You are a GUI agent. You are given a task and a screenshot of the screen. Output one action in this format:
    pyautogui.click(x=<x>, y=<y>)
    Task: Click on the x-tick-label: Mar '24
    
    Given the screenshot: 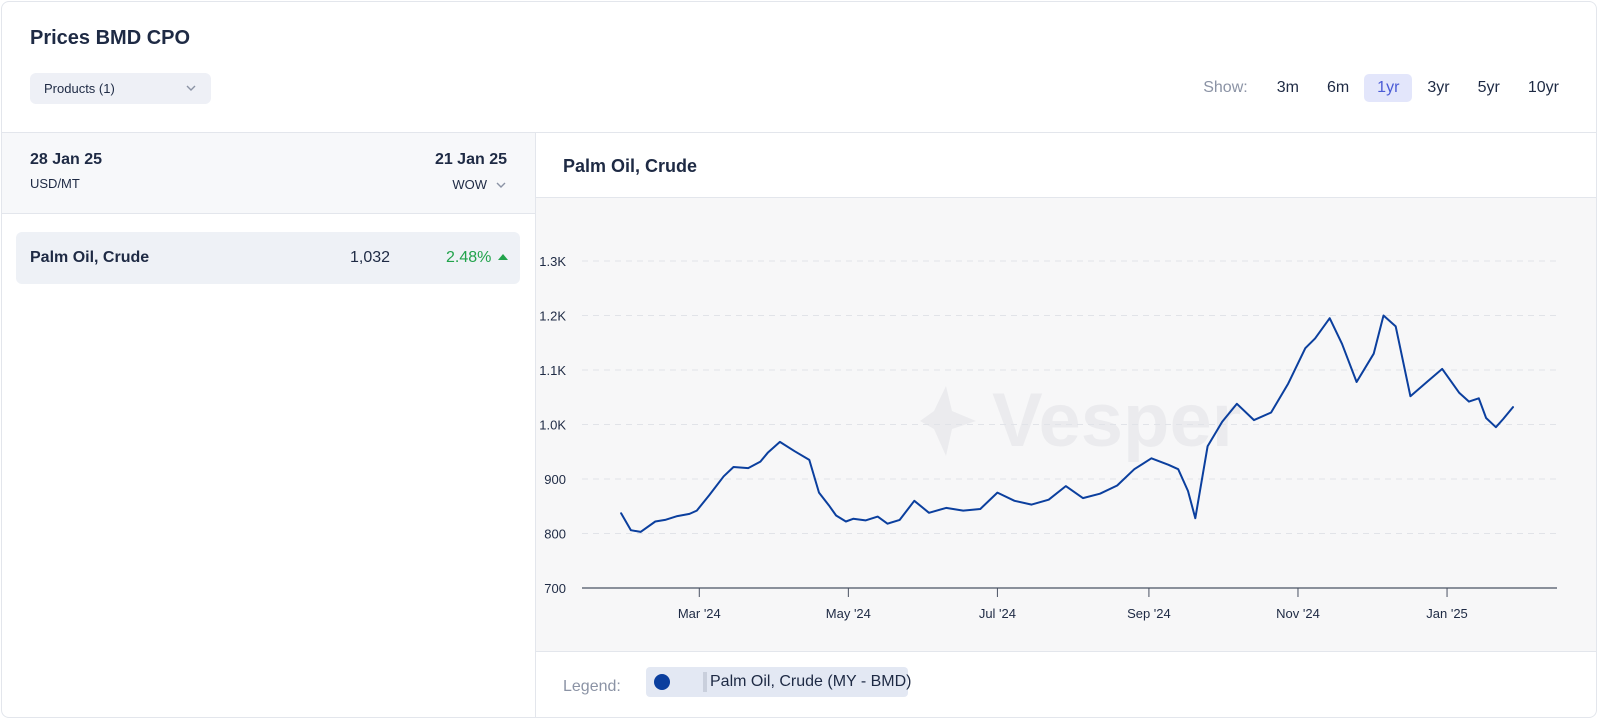 What is the action you would take?
    pyautogui.click(x=699, y=613)
    